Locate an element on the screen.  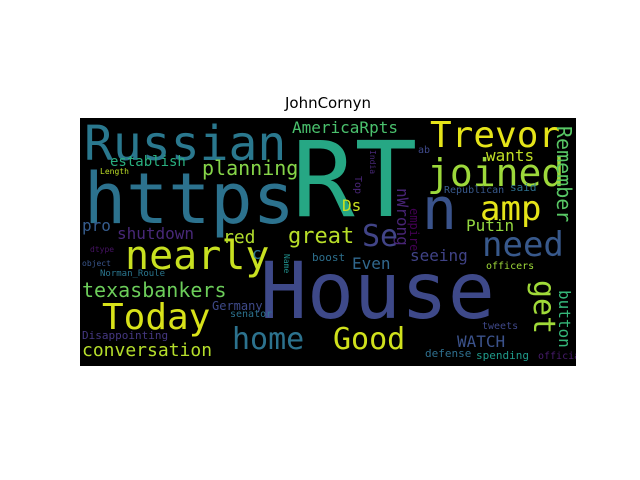
word-empire: empire is located at coordinates (414, 230).